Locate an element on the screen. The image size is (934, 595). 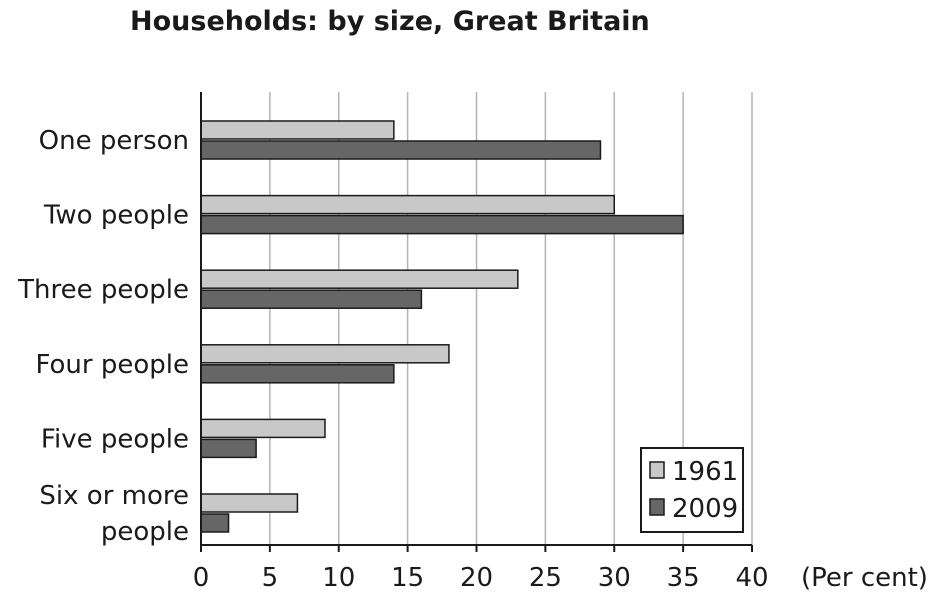
category-label-0: One person is located at coordinates (114, 141).